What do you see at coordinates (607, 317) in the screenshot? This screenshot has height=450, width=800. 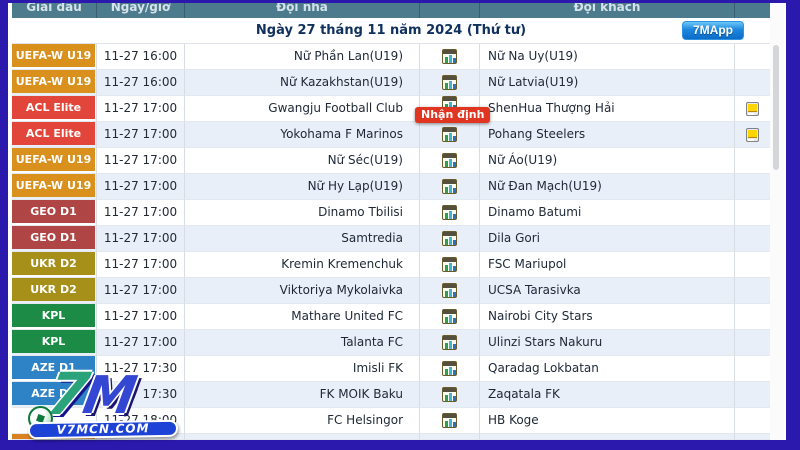 I see `away-team: Nairobi City Stars` at bounding box center [607, 317].